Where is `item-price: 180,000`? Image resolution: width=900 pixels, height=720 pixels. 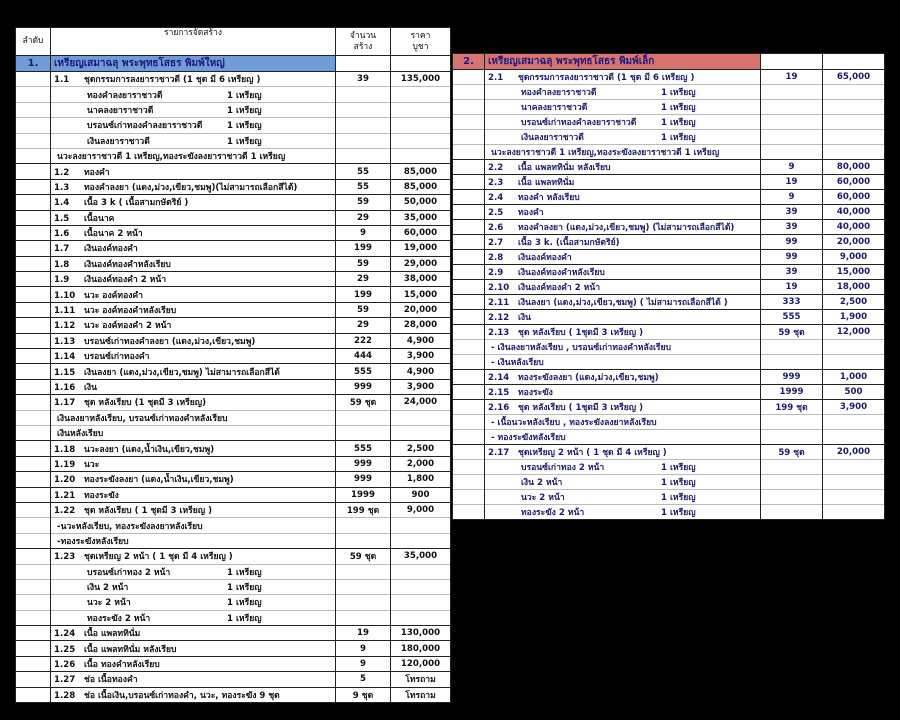 item-price: 180,000 is located at coordinates (420, 648).